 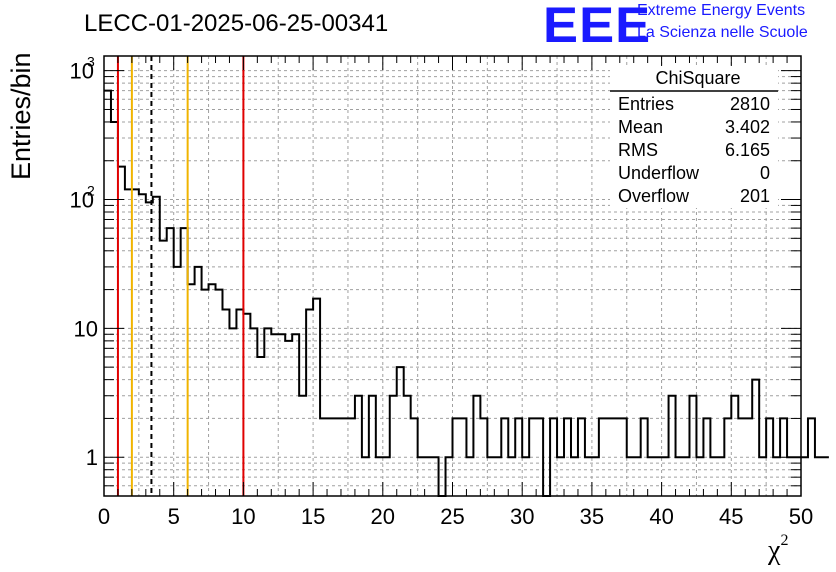 I want to click on stats-row-value: 3.402, so click(x=747, y=127).